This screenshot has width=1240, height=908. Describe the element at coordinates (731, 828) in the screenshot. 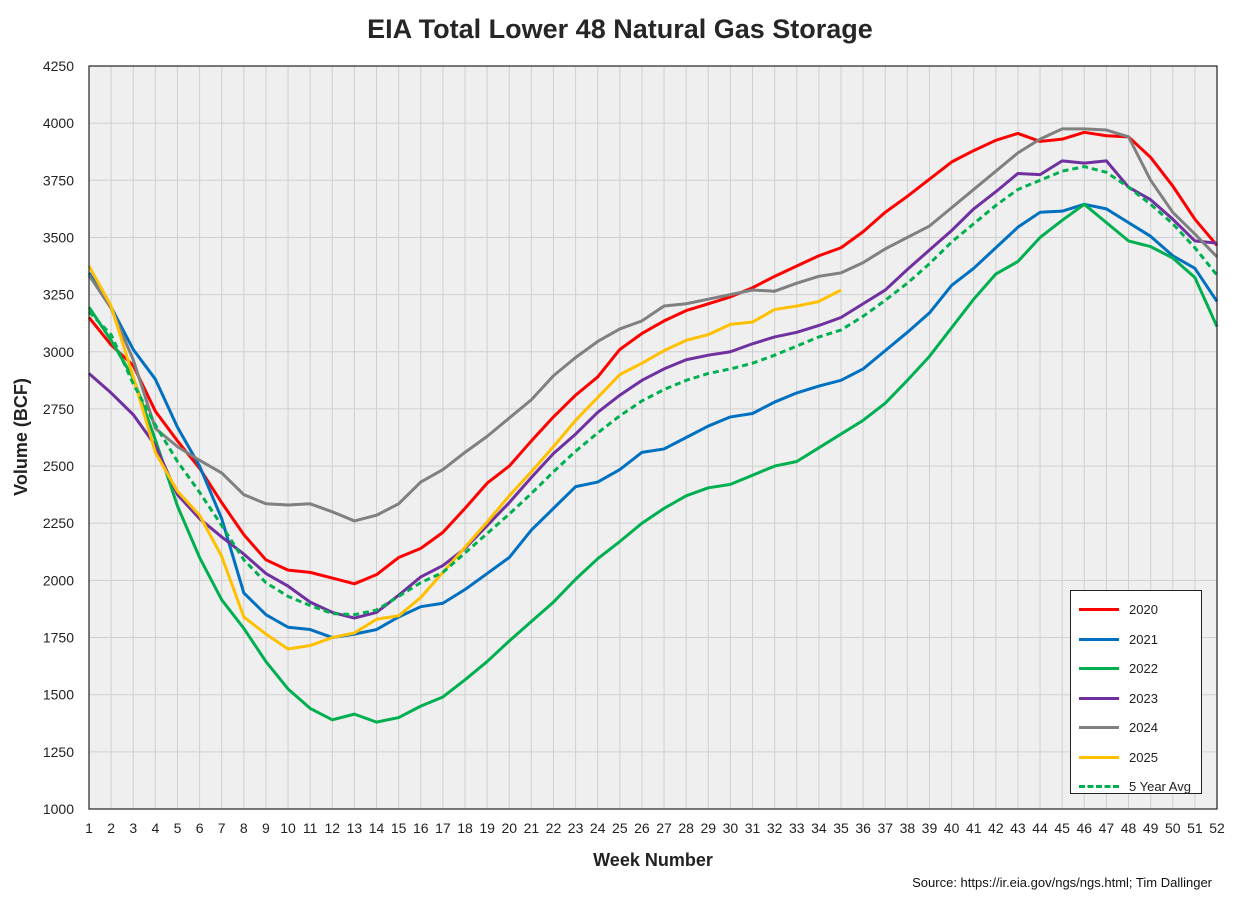

I see `x-tick-label: 30` at that location.